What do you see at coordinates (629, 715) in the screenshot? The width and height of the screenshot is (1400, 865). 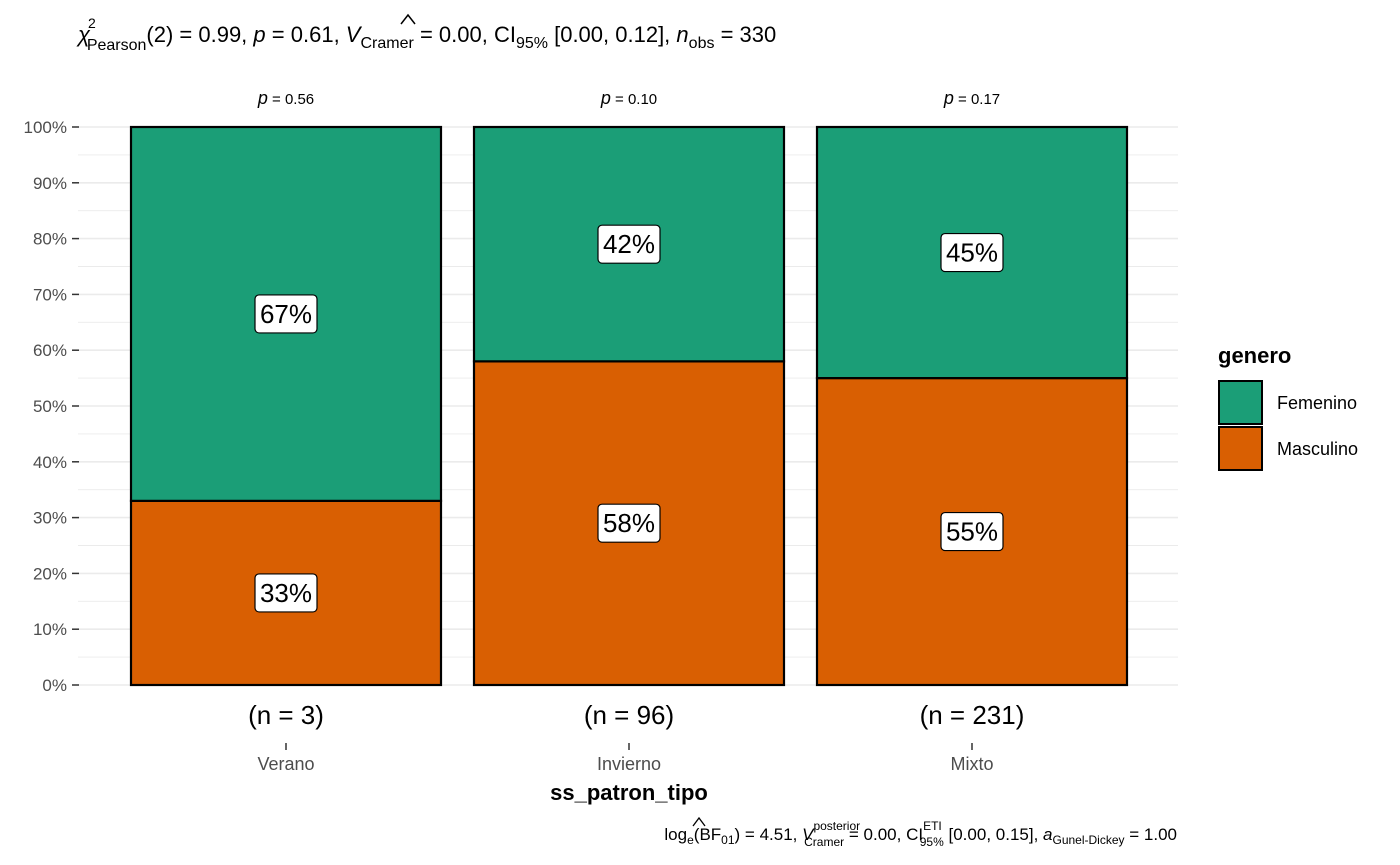 I see `count-label: (n = 96)` at bounding box center [629, 715].